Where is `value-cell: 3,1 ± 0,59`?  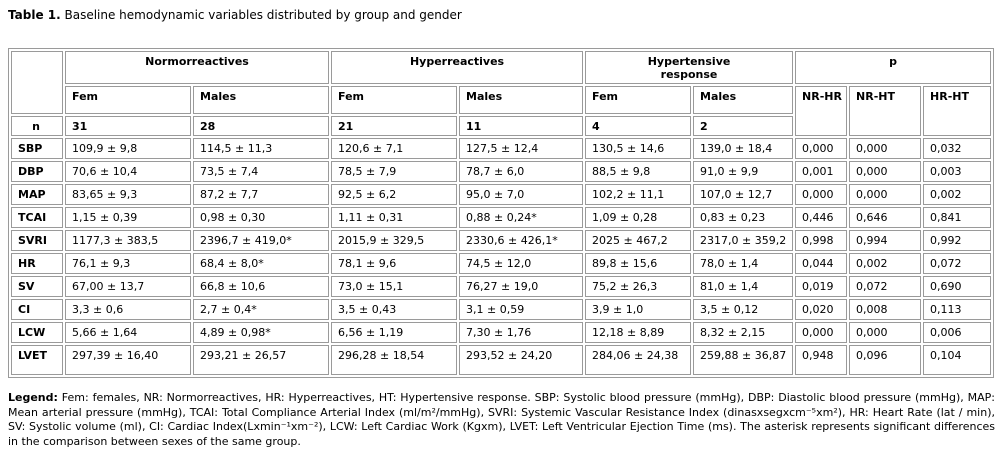
value-cell: 3,1 ± 0,59 is located at coordinates (521, 309).